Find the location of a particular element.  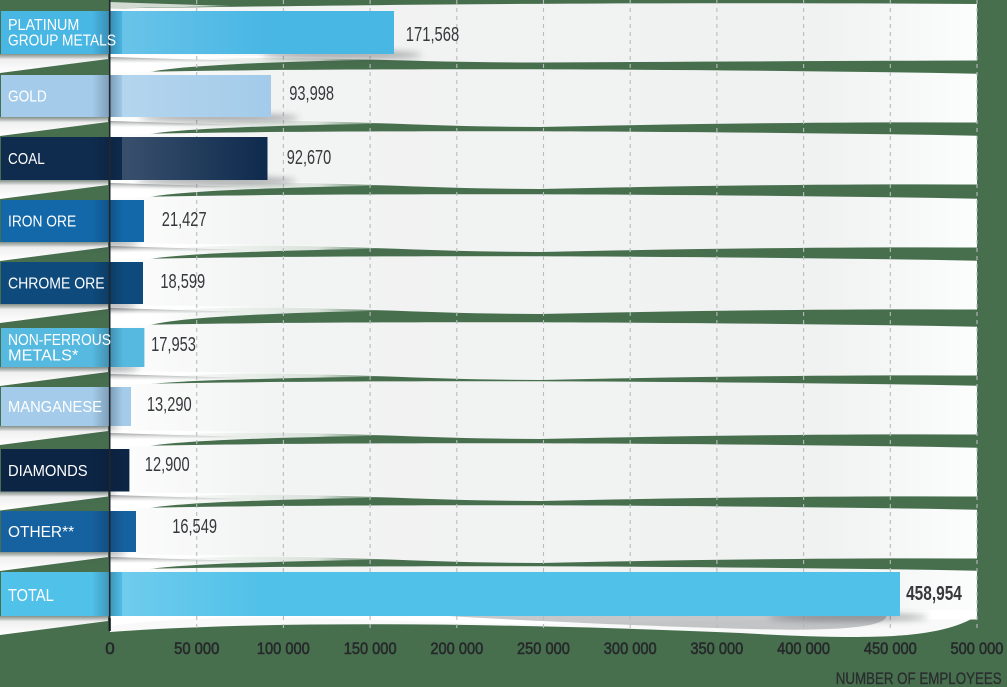

svg-text: GOLD is located at coordinates (27, 97).